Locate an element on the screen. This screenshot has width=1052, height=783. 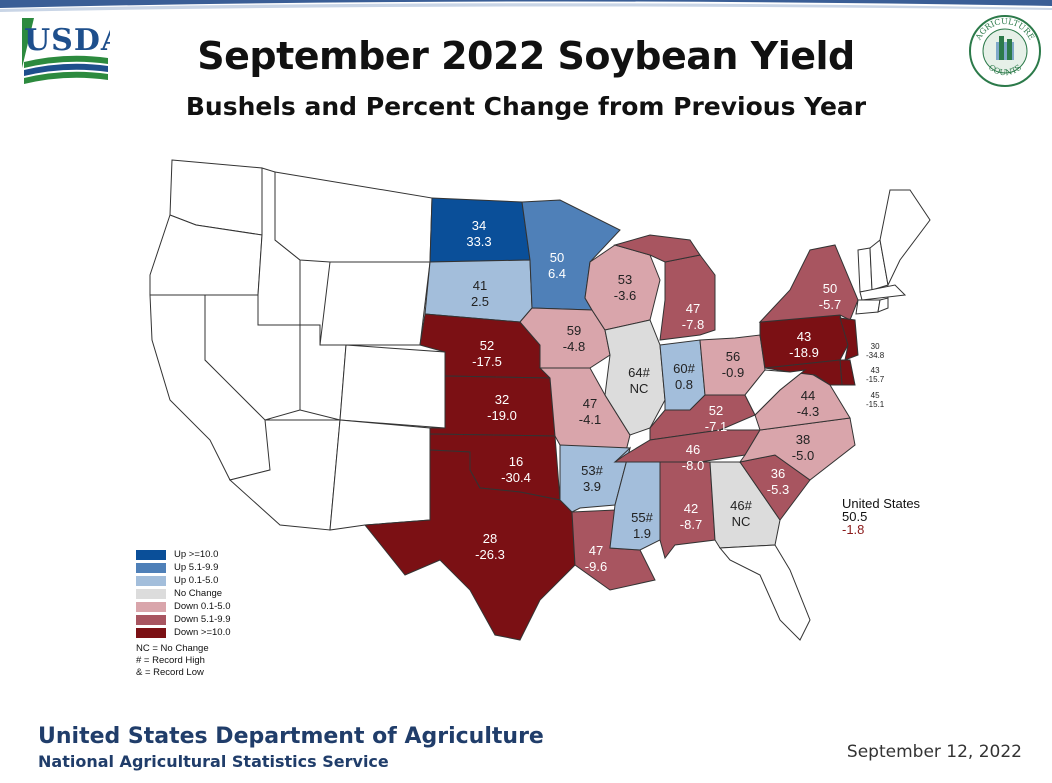
state-GA-change: NC is located at coordinates (741, 521).